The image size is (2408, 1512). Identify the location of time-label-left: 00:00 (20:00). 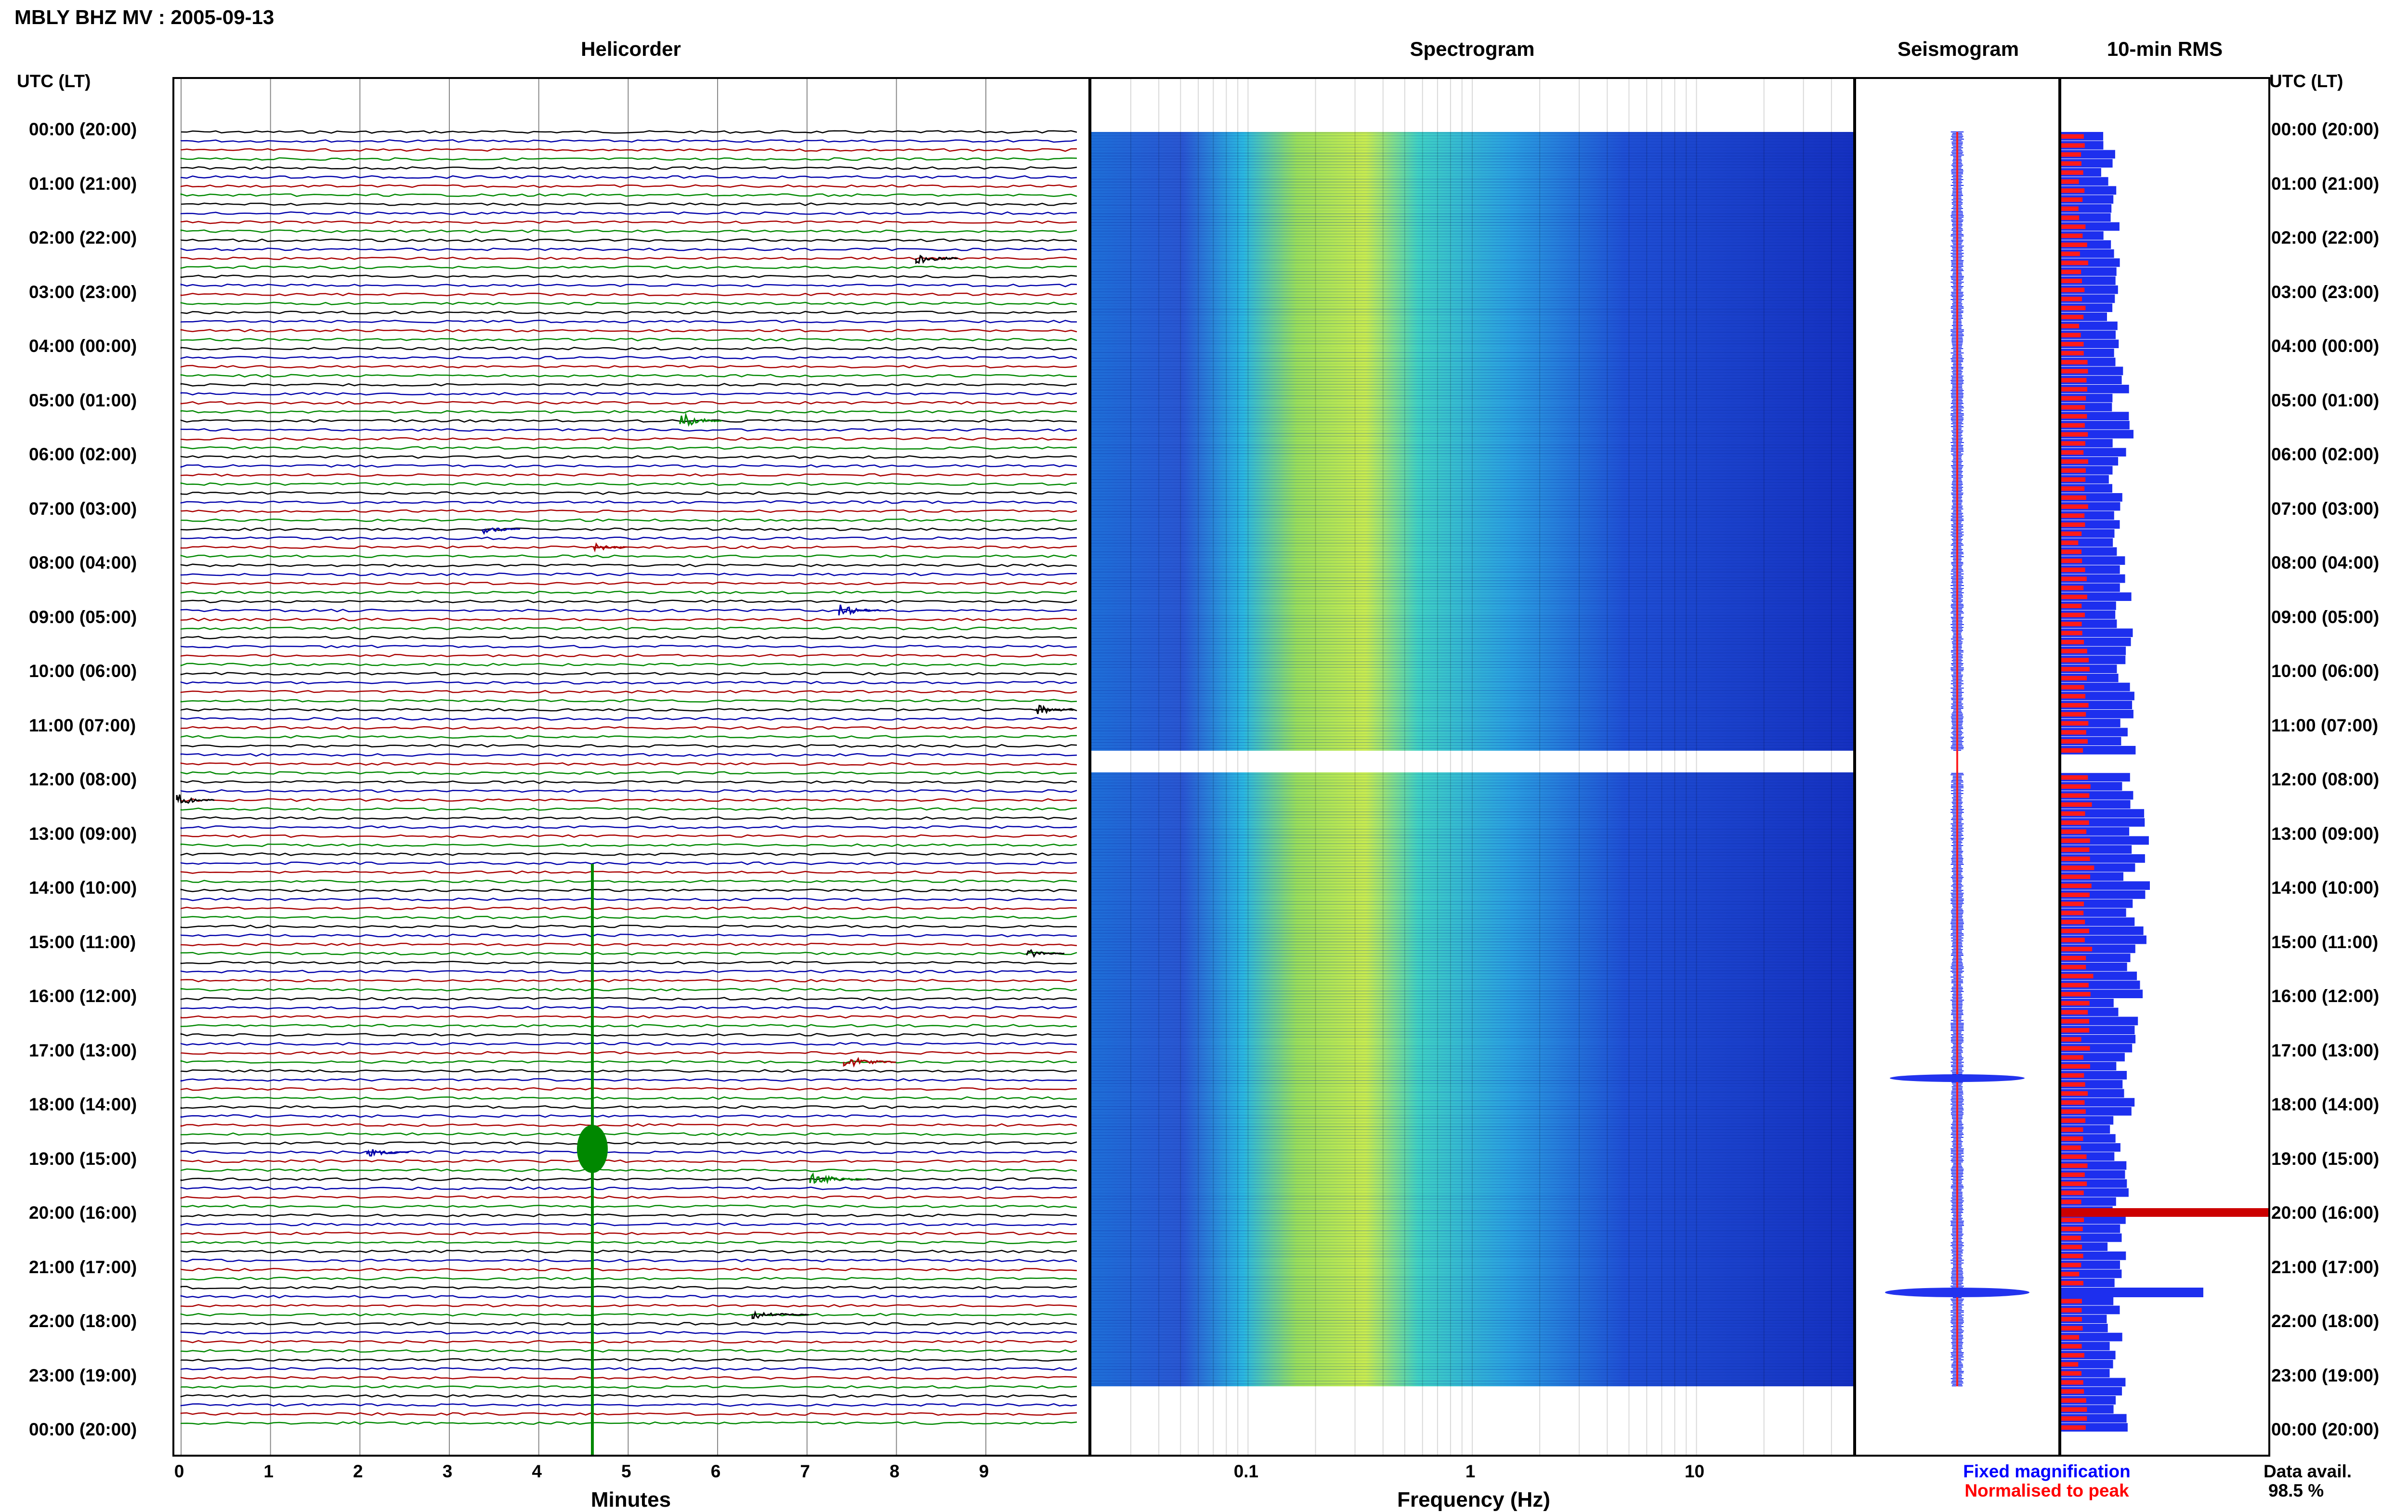
(83, 1430).